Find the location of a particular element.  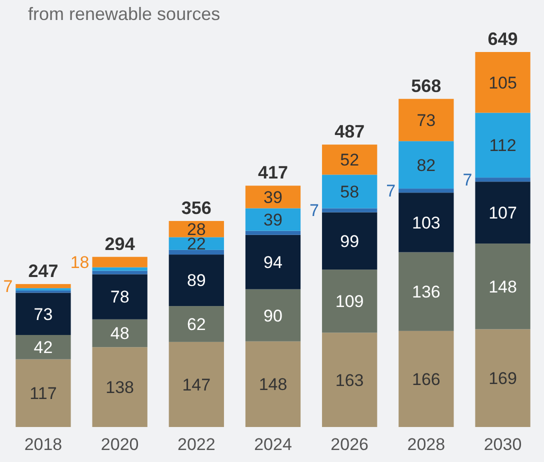

data-label: 107 is located at coordinates (502, 213).